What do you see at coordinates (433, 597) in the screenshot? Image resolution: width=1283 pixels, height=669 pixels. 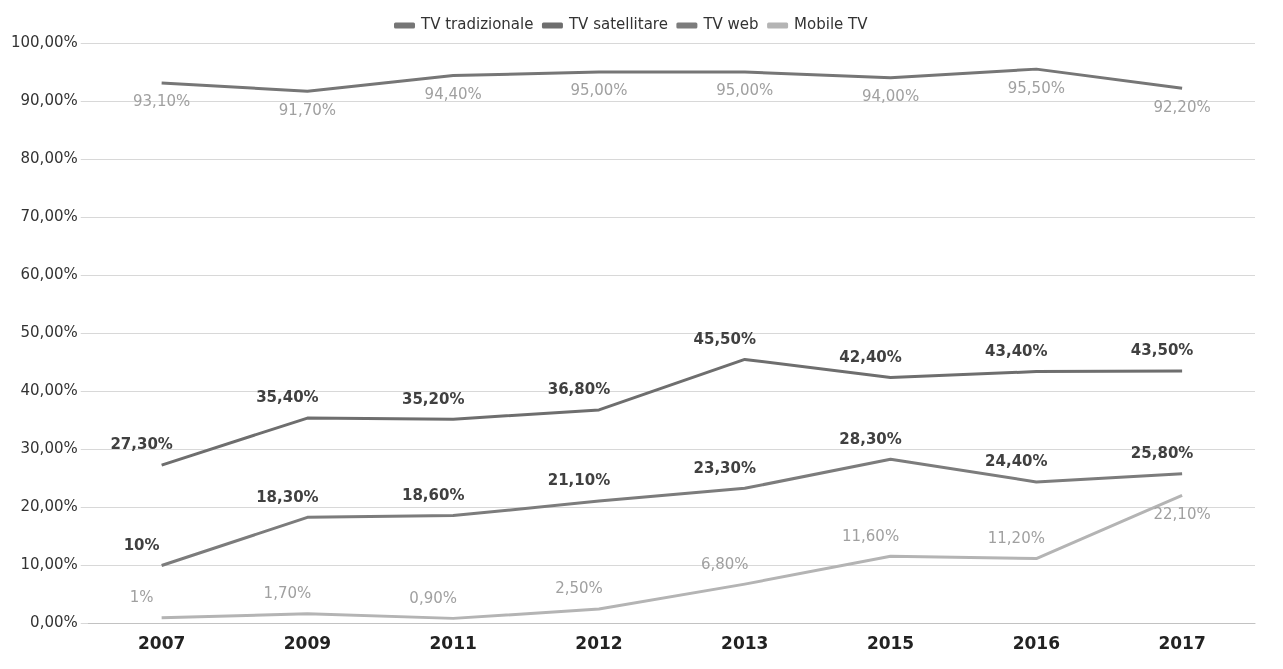 I see `data-label: 0,90%` at bounding box center [433, 597].